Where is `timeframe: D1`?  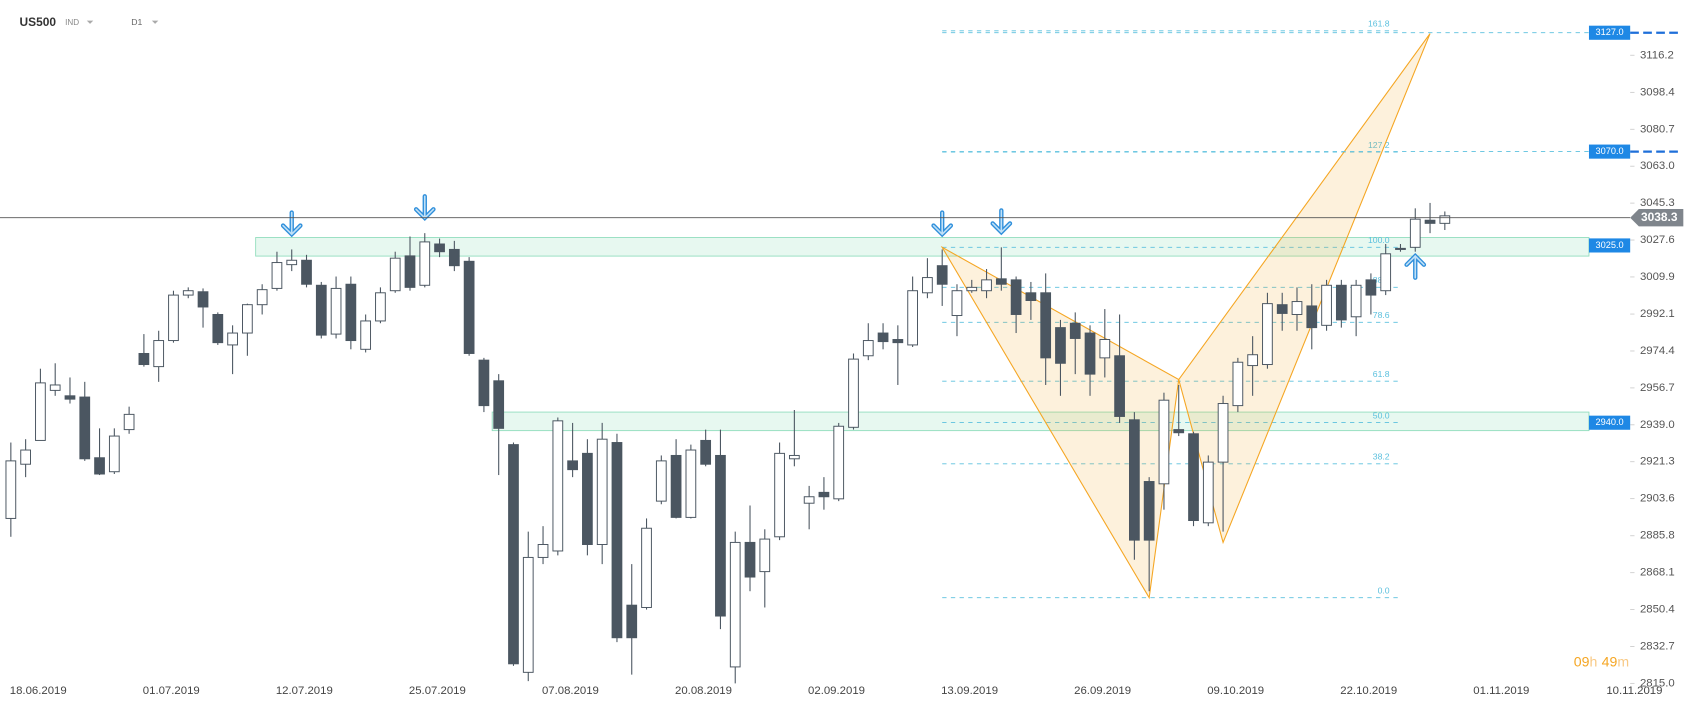 timeframe: D1 is located at coordinates (136, 22).